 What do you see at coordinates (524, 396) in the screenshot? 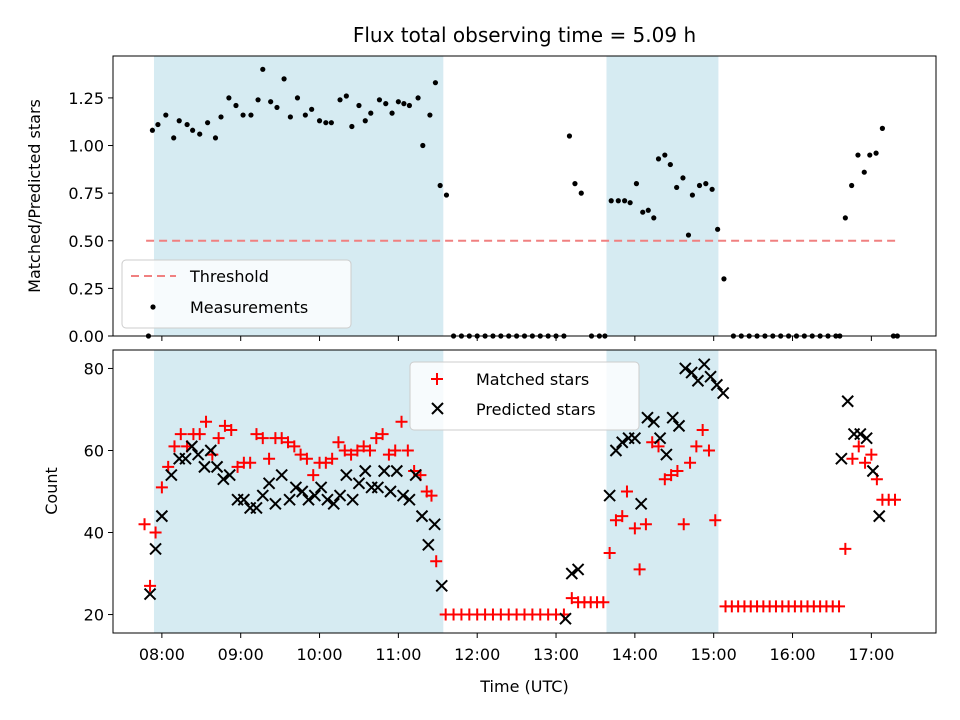
I see `bottom-legend: Matched stars Predicted stars` at bounding box center [524, 396].